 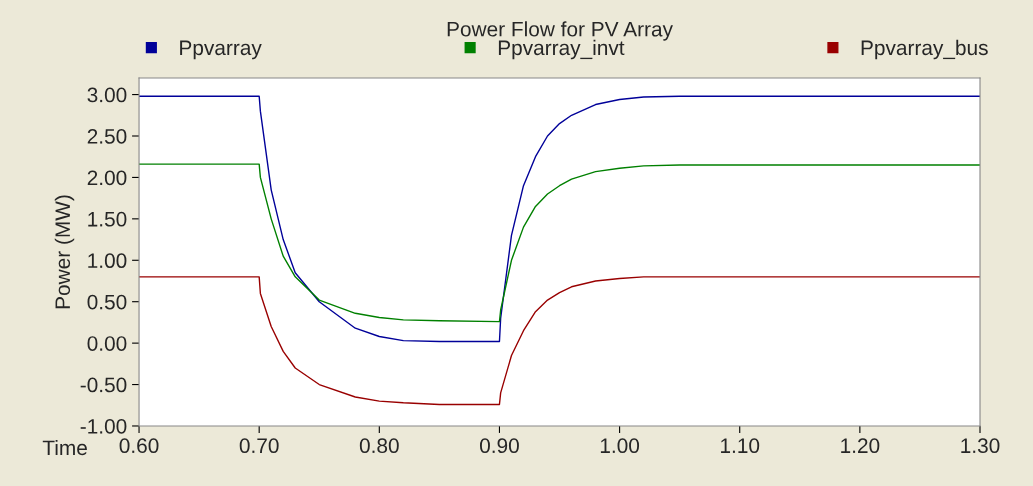 I want to click on legend-label: Ppvarray_invt, so click(x=561, y=49).